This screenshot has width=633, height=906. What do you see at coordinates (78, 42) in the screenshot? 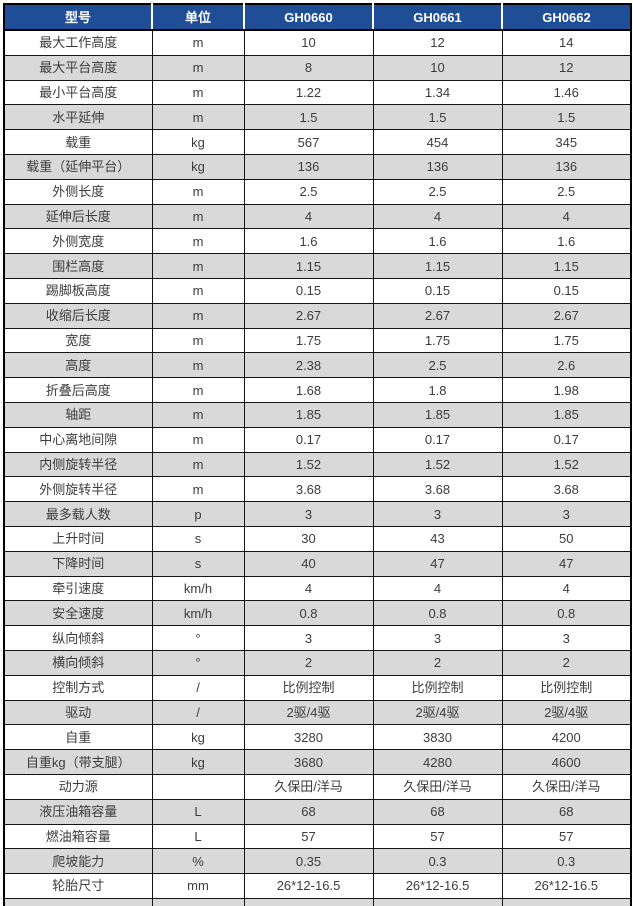
I see `row-label-cell: 最大工作高度` at bounding box center [78, 42].